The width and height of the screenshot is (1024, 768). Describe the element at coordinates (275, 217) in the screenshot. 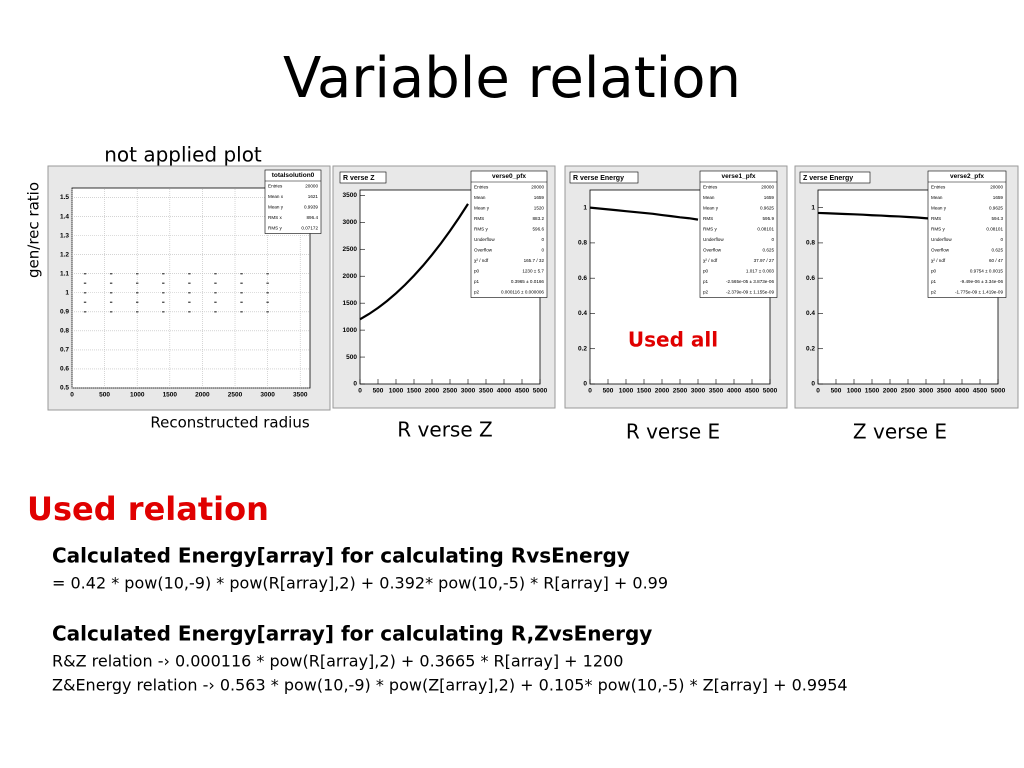

I see `stats-label: RMS x` at that location.